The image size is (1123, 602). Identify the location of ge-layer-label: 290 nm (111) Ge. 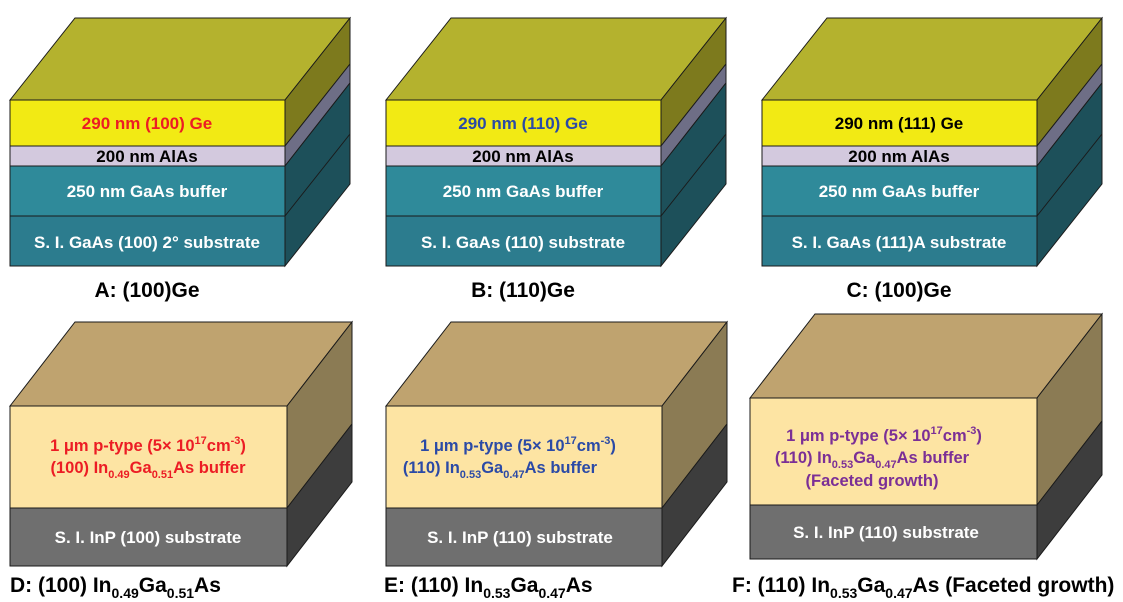
(899, 123).